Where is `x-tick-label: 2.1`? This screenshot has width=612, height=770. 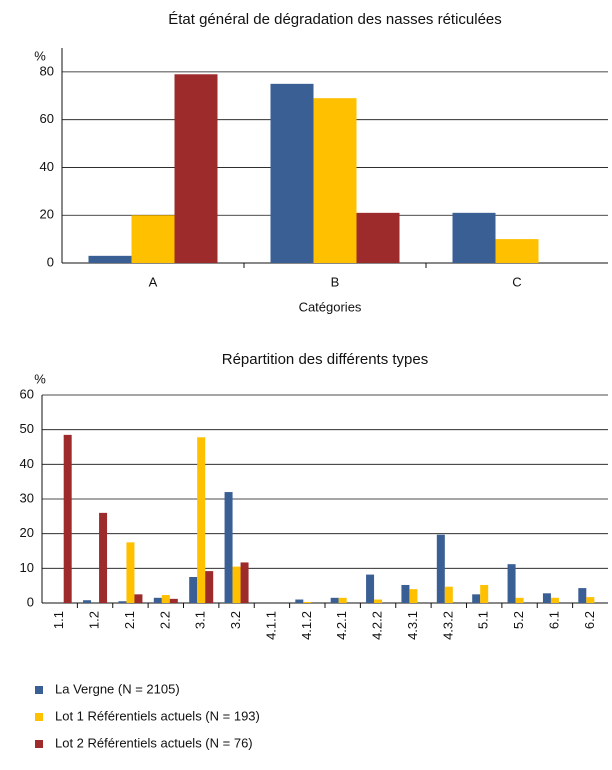
x-tick-label: 2.1 is located at coordinates (129, 620).